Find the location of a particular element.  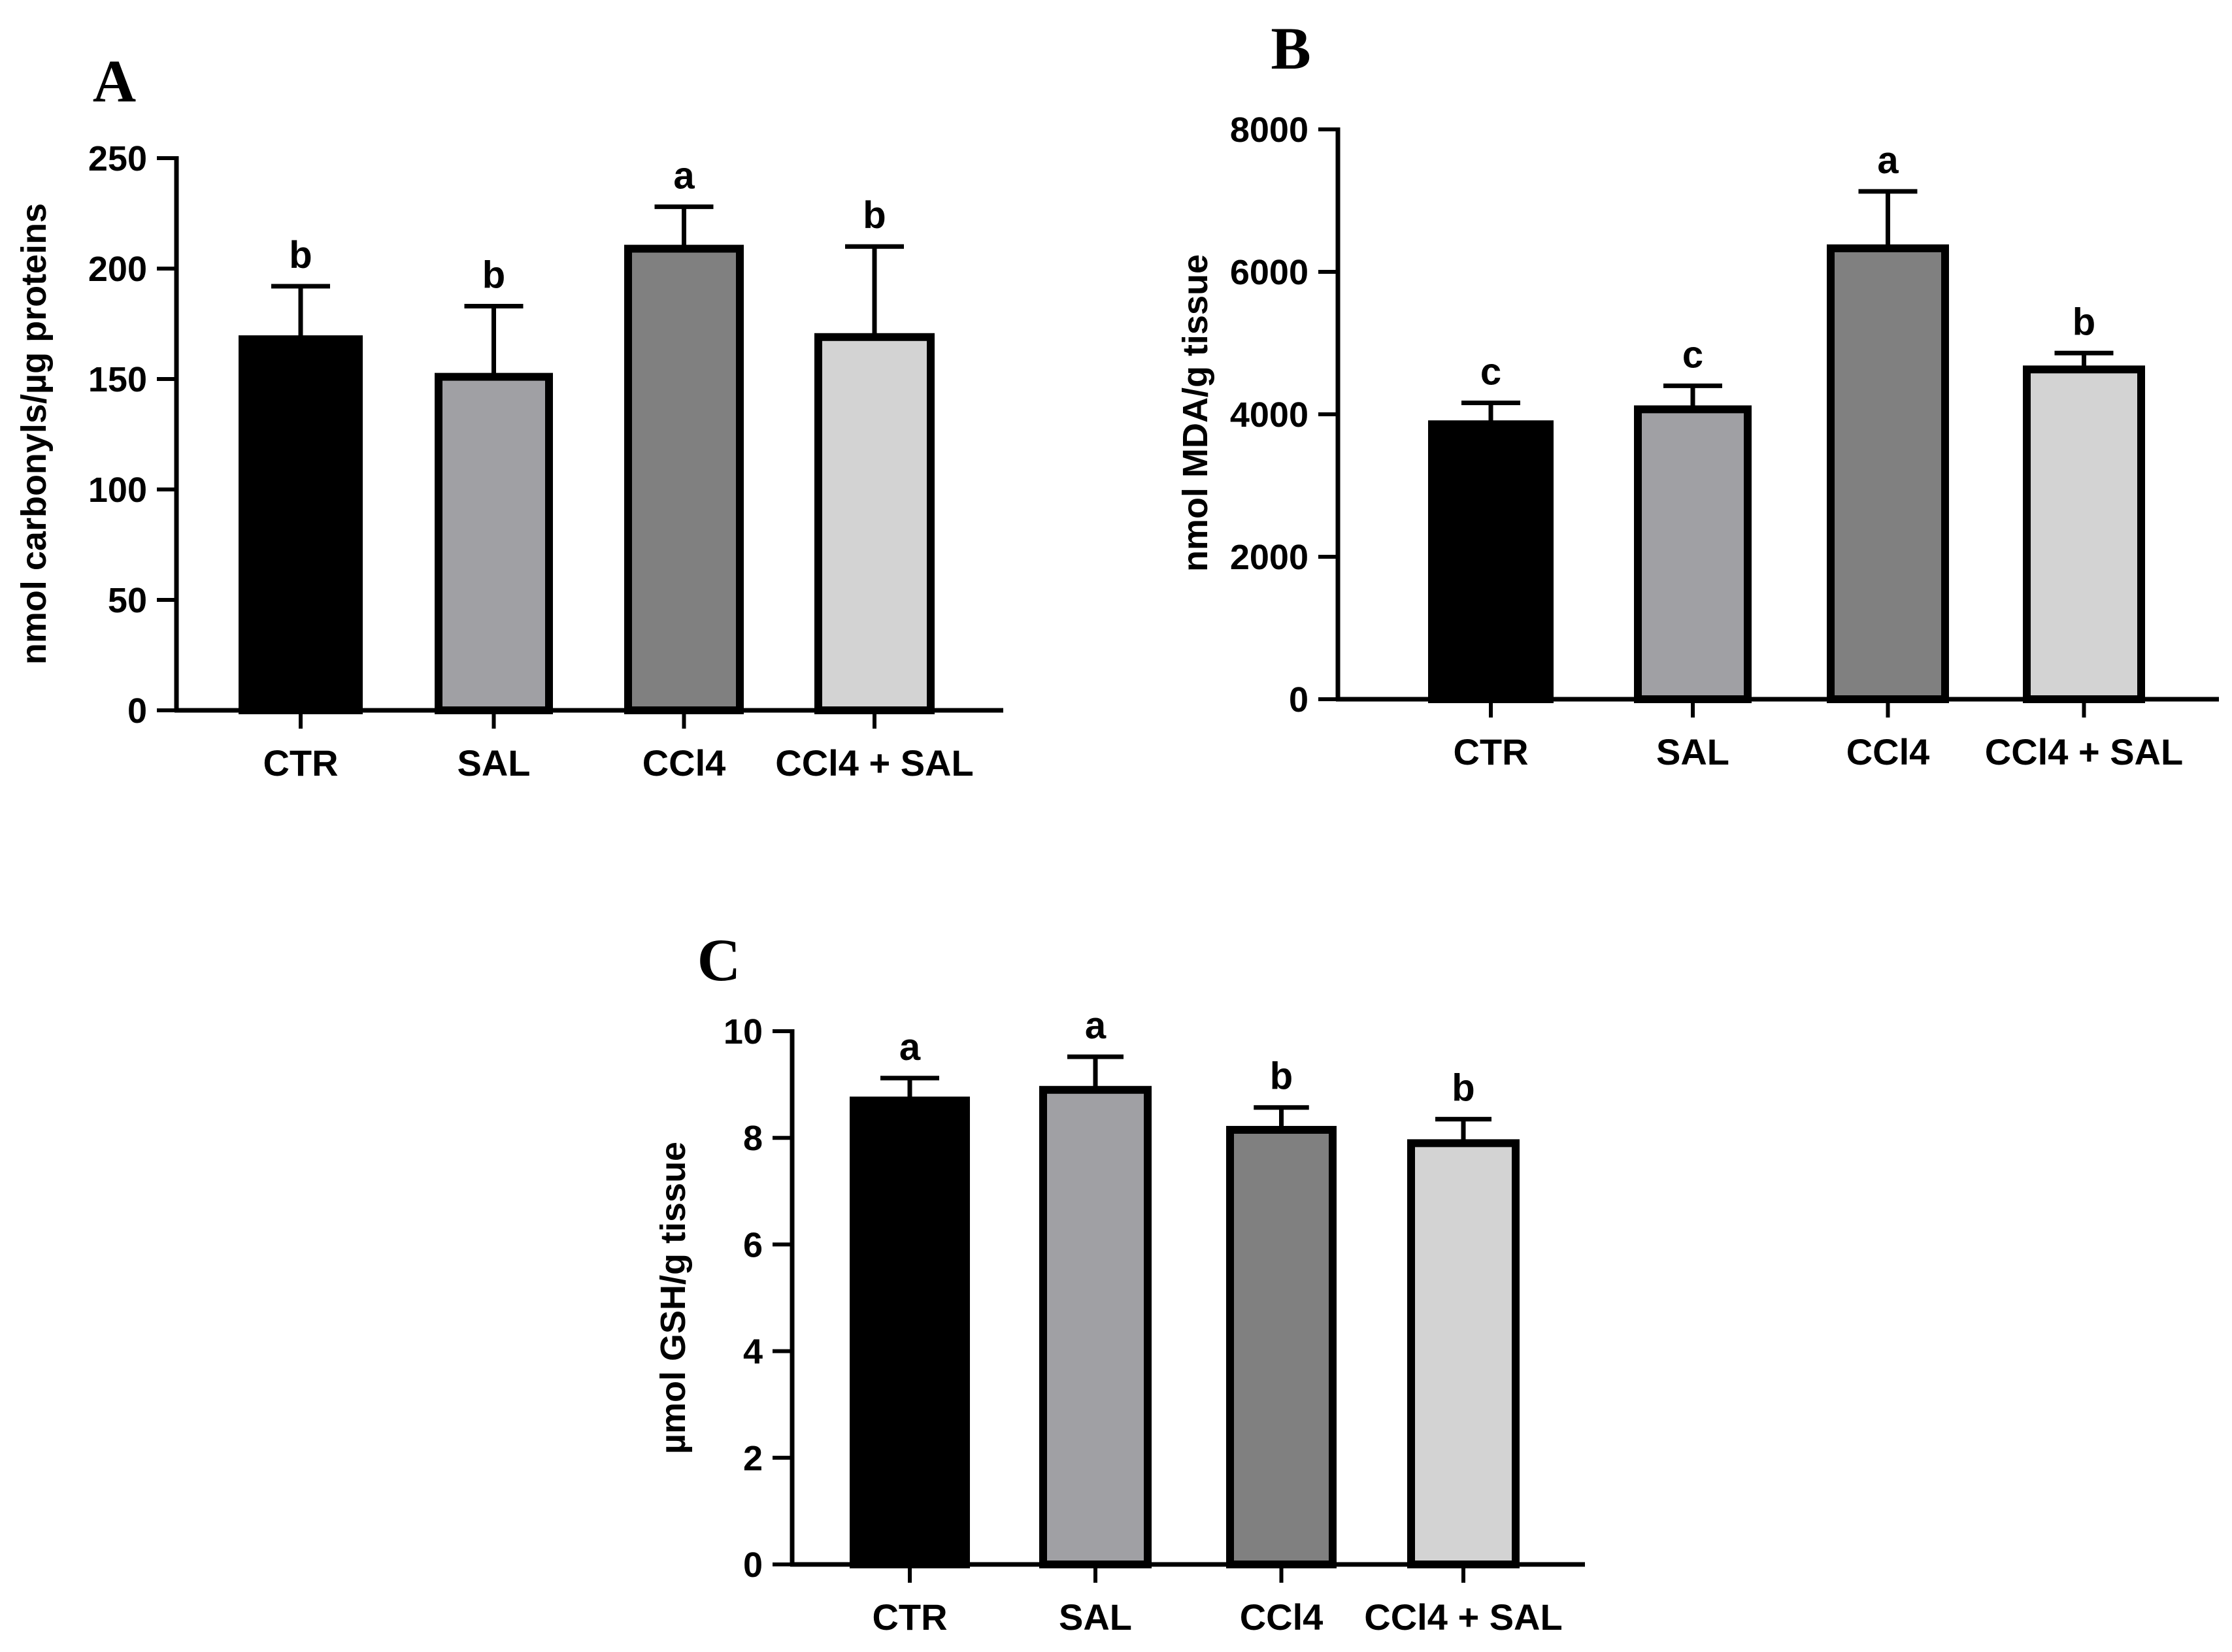

panel-letter-b: B is located at coordinates (1290, 49).